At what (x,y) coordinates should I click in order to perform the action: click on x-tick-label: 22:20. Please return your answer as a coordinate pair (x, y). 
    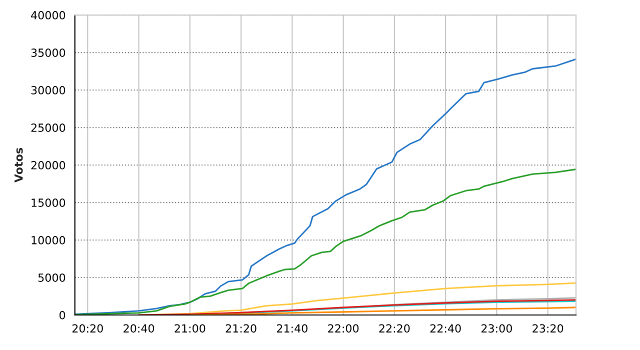
    Looking at the image, I should click on (394, 328).